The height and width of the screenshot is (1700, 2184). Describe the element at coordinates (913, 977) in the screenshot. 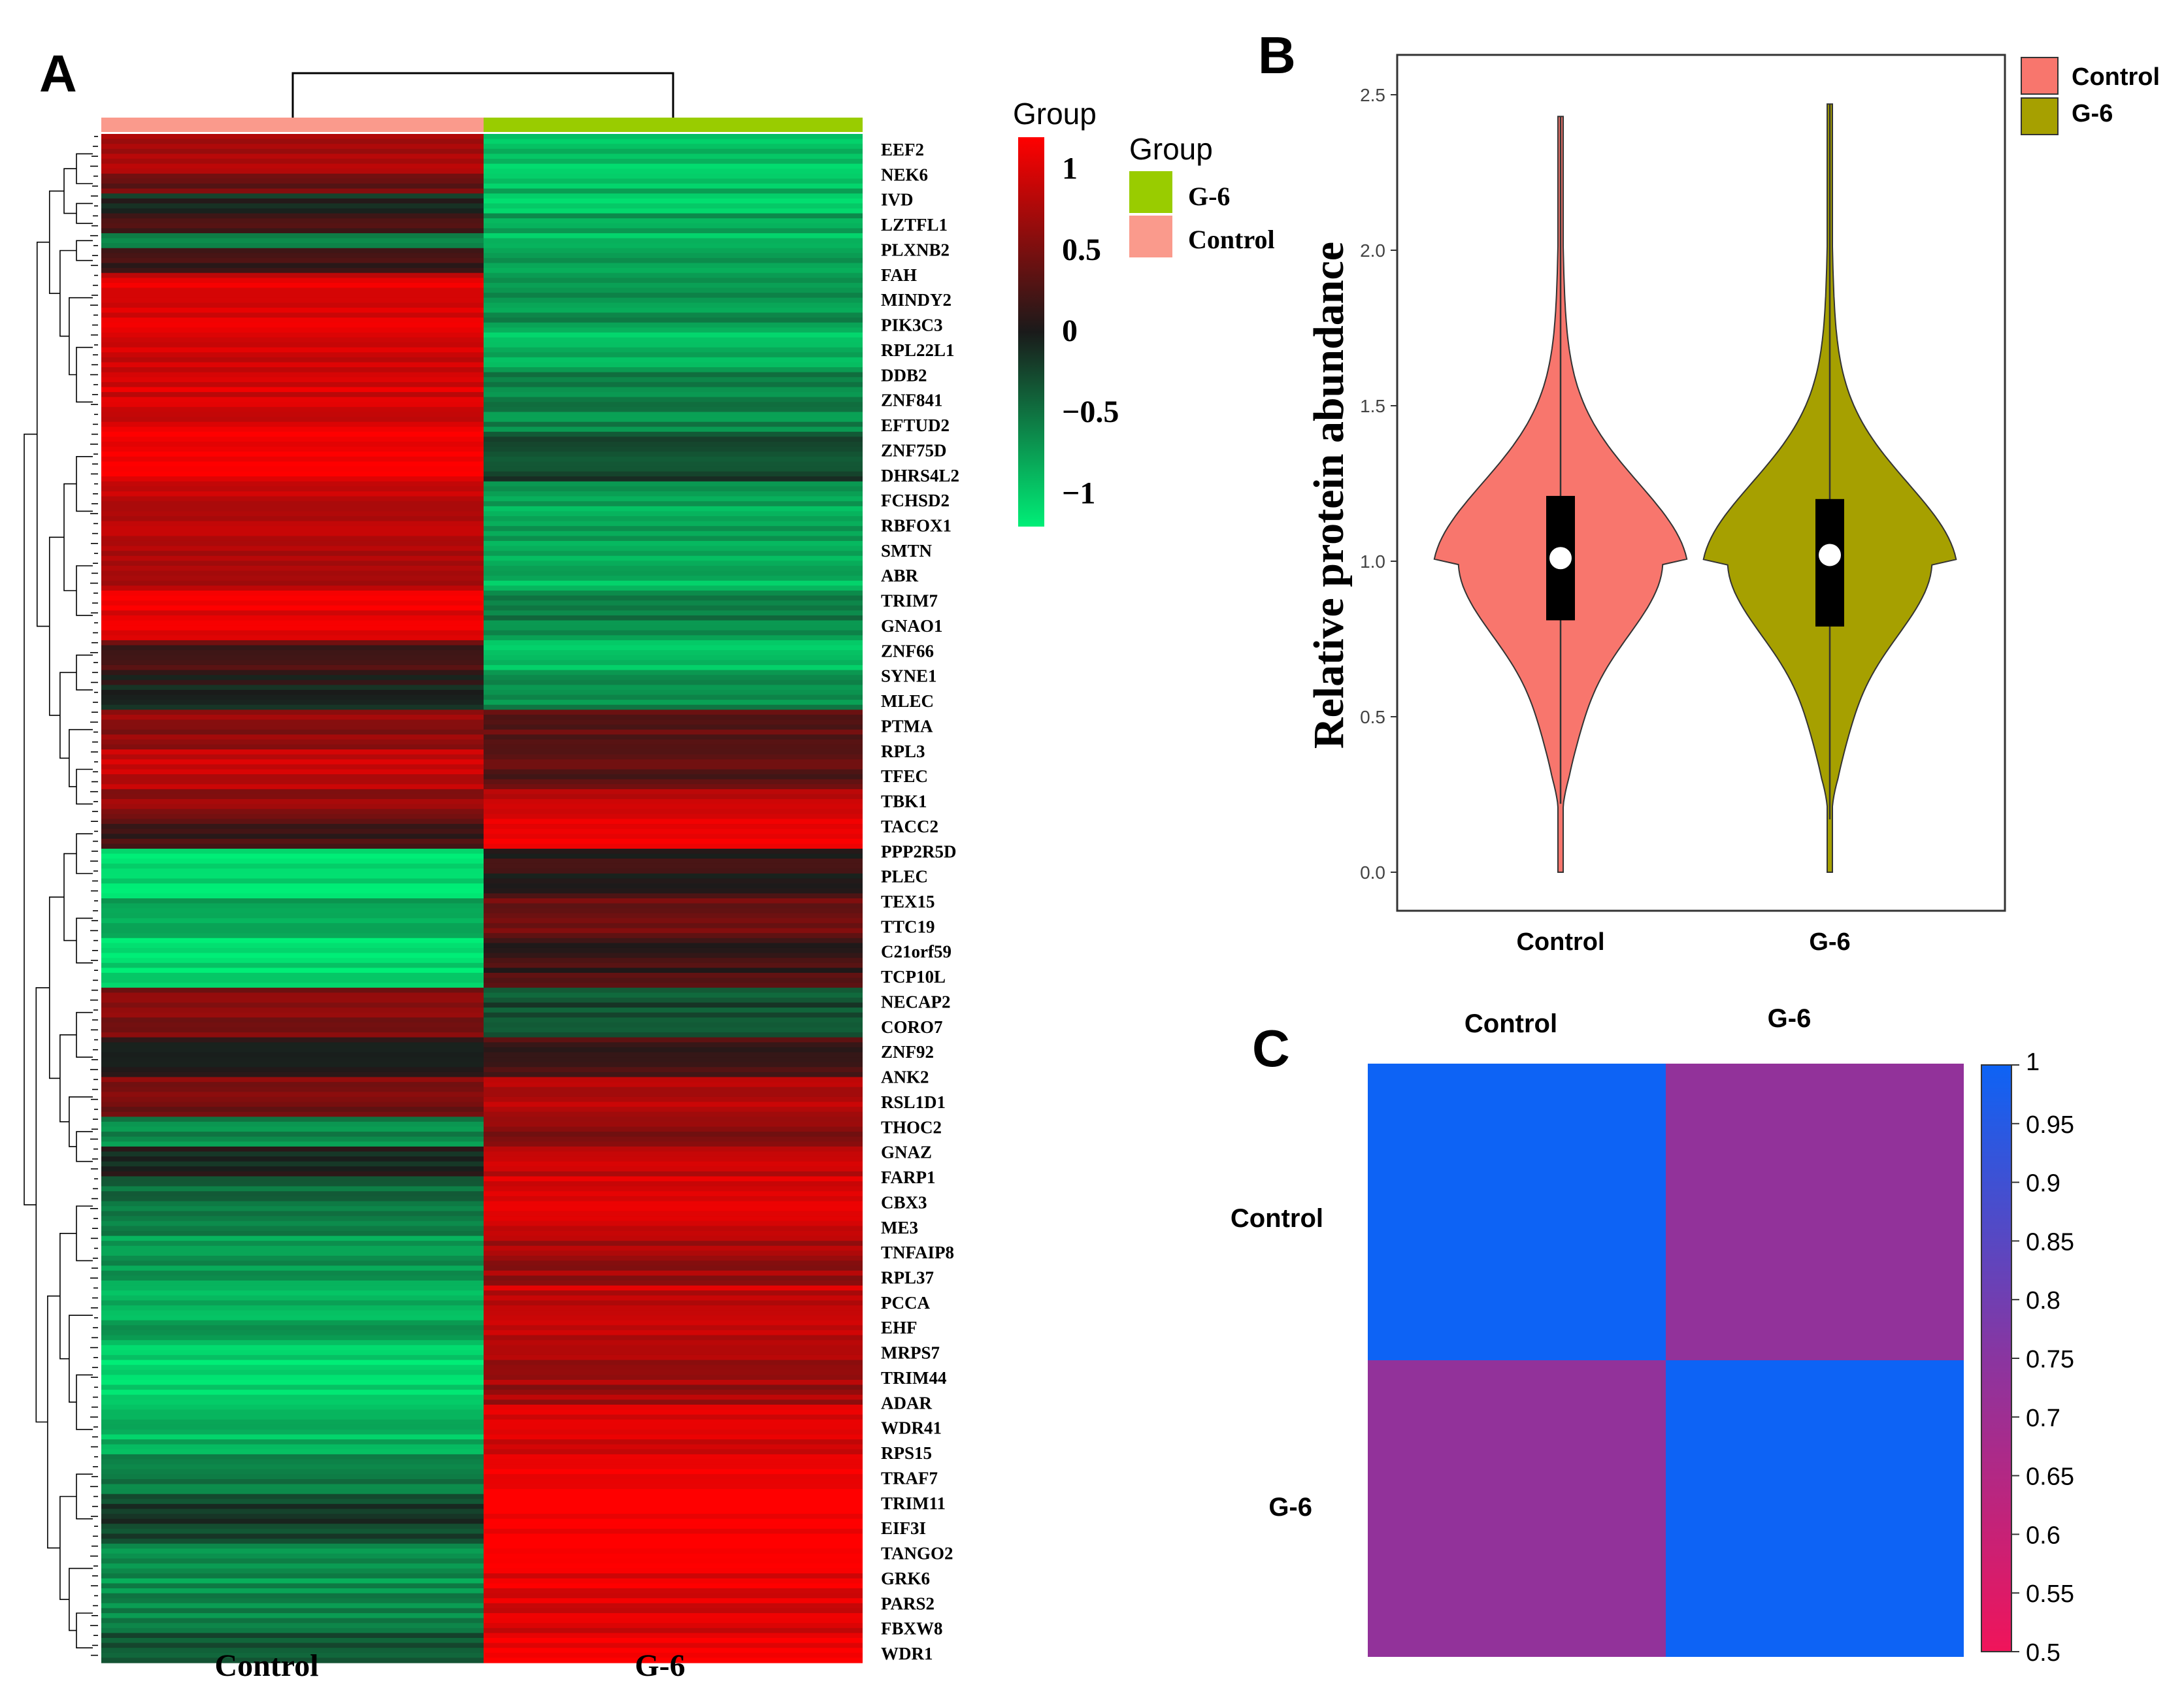

I see `gene-label: TCP10L` at that location.